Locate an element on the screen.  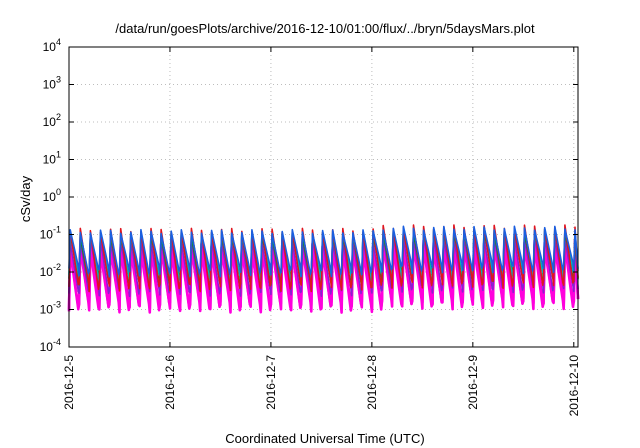
y-tick-label: 10¹ is located at coordinates (52, 158).